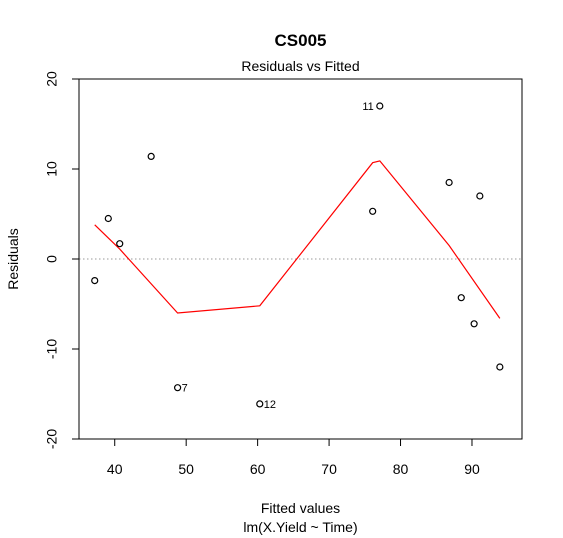 The height and width of the screenshot is (538, 563). I want to click on x-tick-label-4: 70, so click(329, 469).